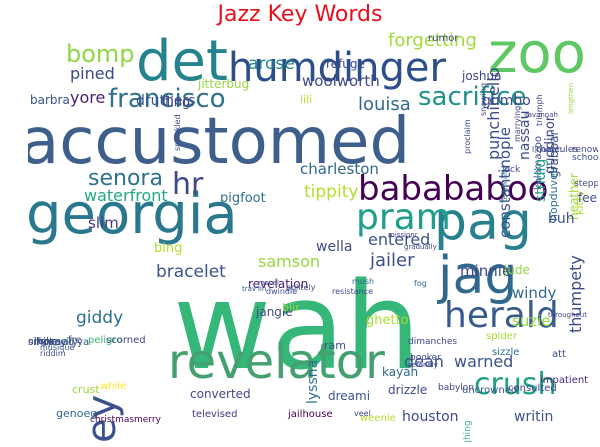 This screenshot has width=600, height=447. Describe the element at coordinates (420, 247) in the screenshot. I see `word-gradually: gradually` at that location.